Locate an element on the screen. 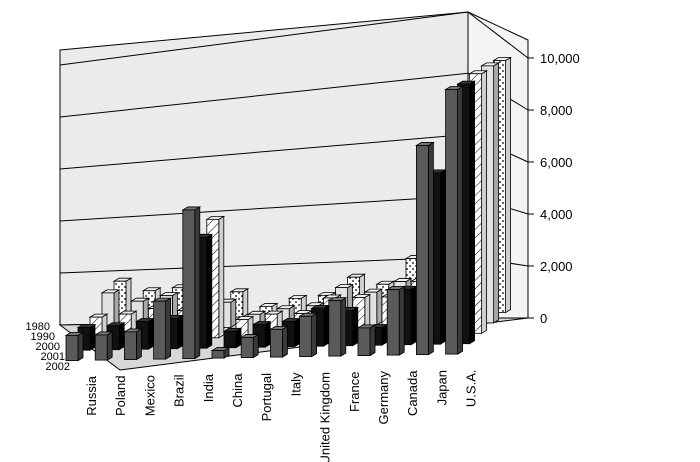  x-tick-label: India is located at coordinates (208, 387).